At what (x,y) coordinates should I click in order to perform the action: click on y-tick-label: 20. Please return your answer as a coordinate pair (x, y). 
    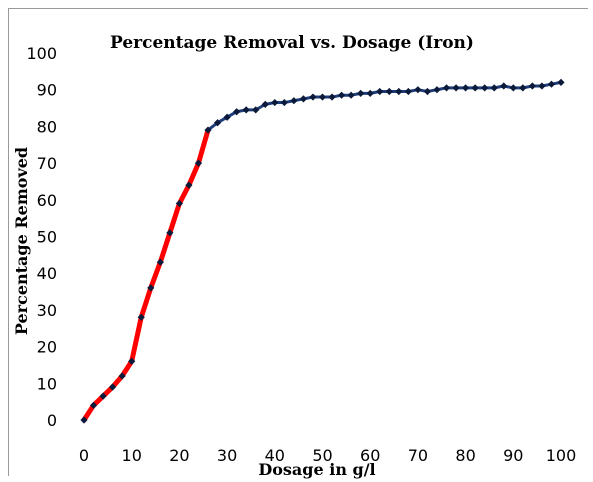
    Looking at the image, I should click on (47, 347).